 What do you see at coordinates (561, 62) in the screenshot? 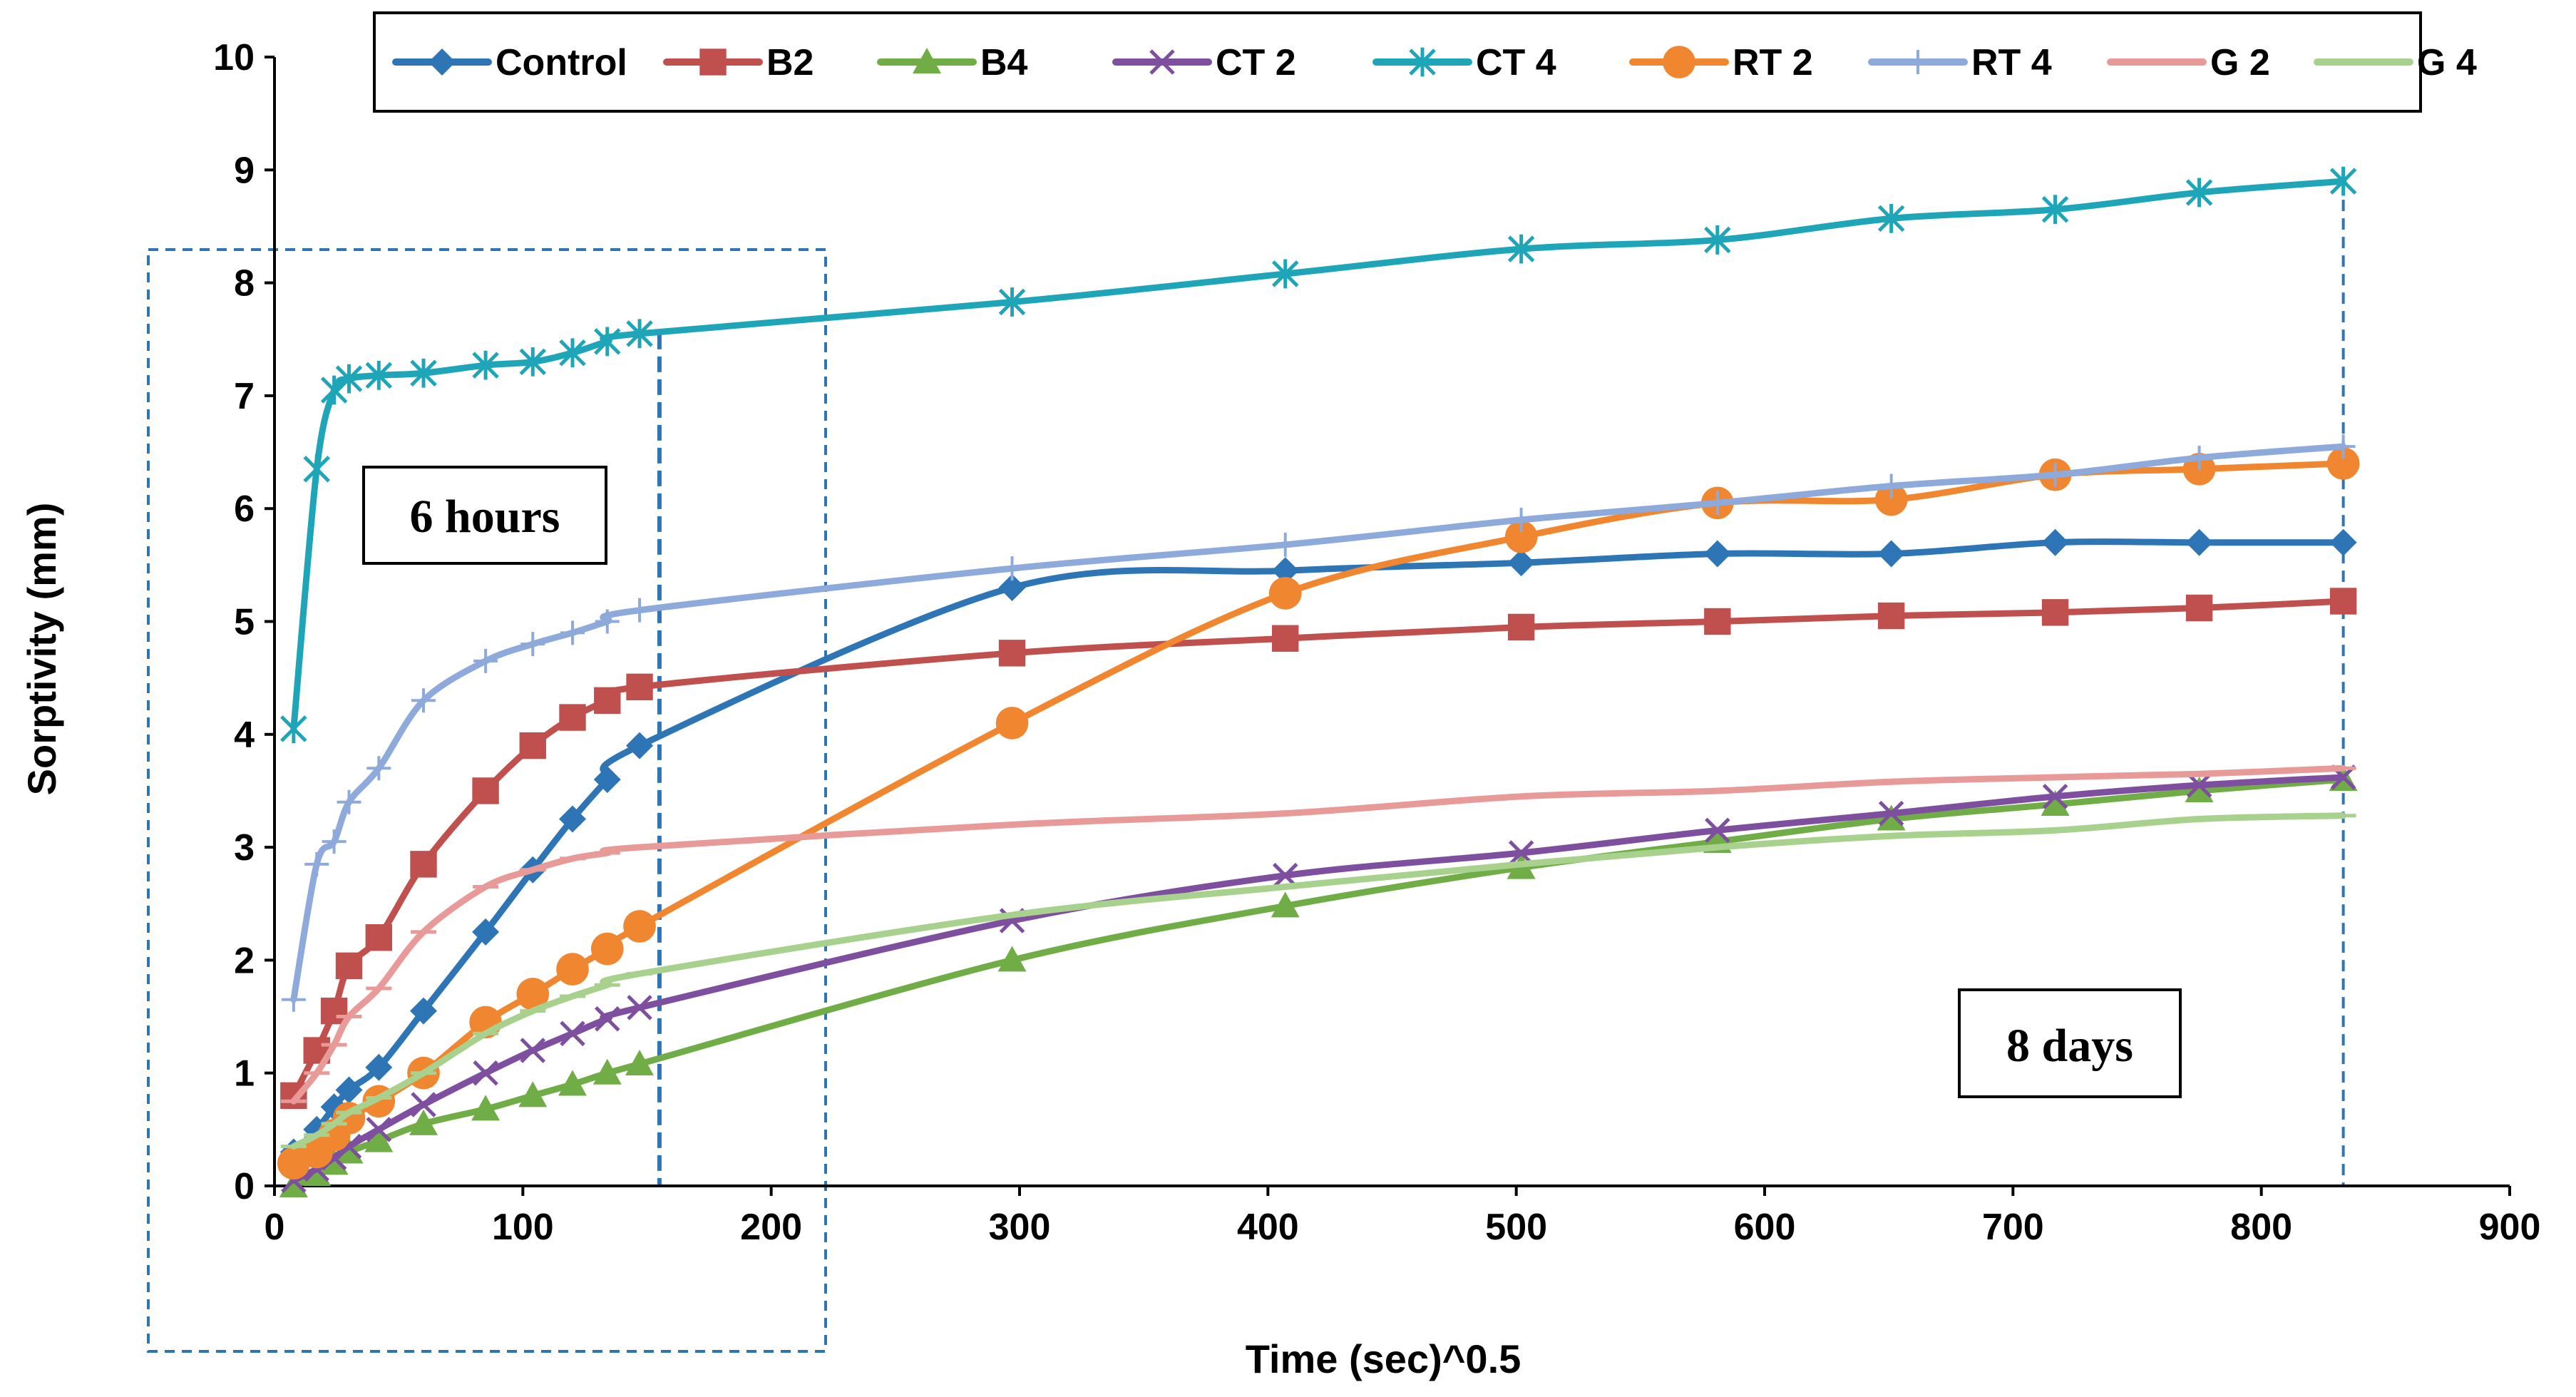
I see `legend-label: Control` at bounding box center [561, 62].